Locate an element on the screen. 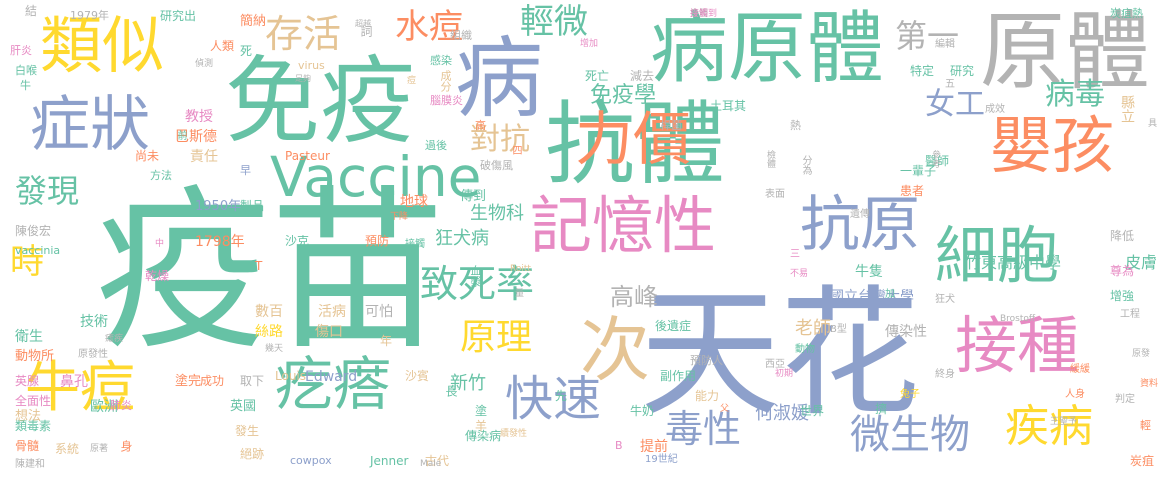  word-cloud-term: 原理 is located at coordinates (496, 337).